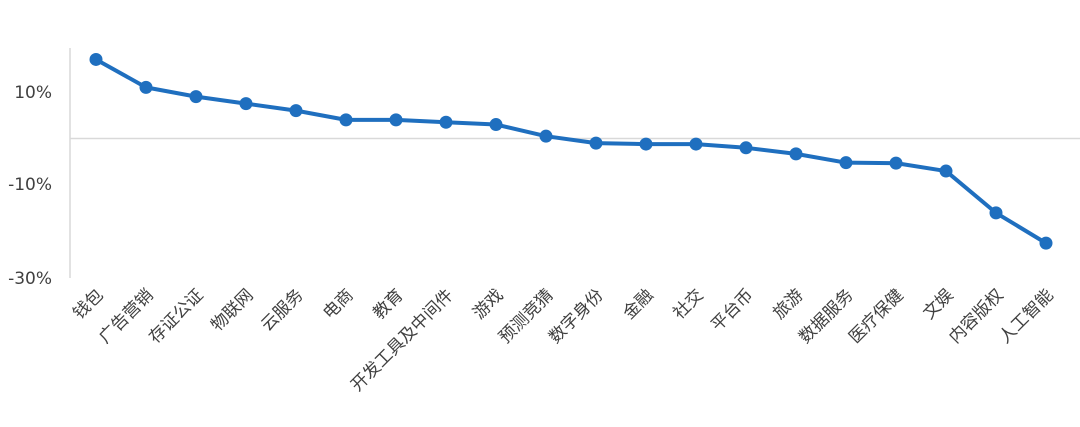 Image resolution: width=1080 pixels, height=427 pixels. I want to click on x-category-label: 金融, so click(638, 304).